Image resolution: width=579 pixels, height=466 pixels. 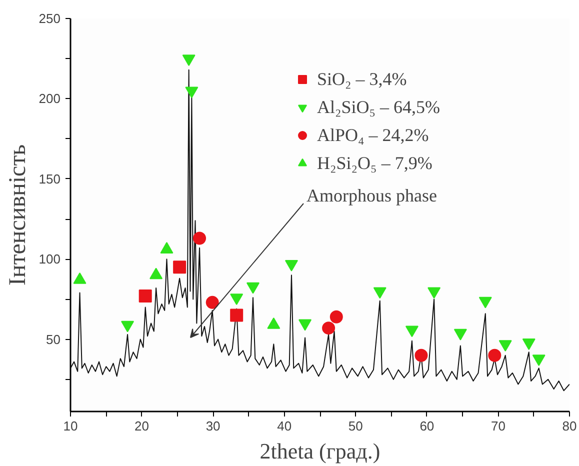 I want to click on x-tick-label: 60, so click(x=427, y=426).